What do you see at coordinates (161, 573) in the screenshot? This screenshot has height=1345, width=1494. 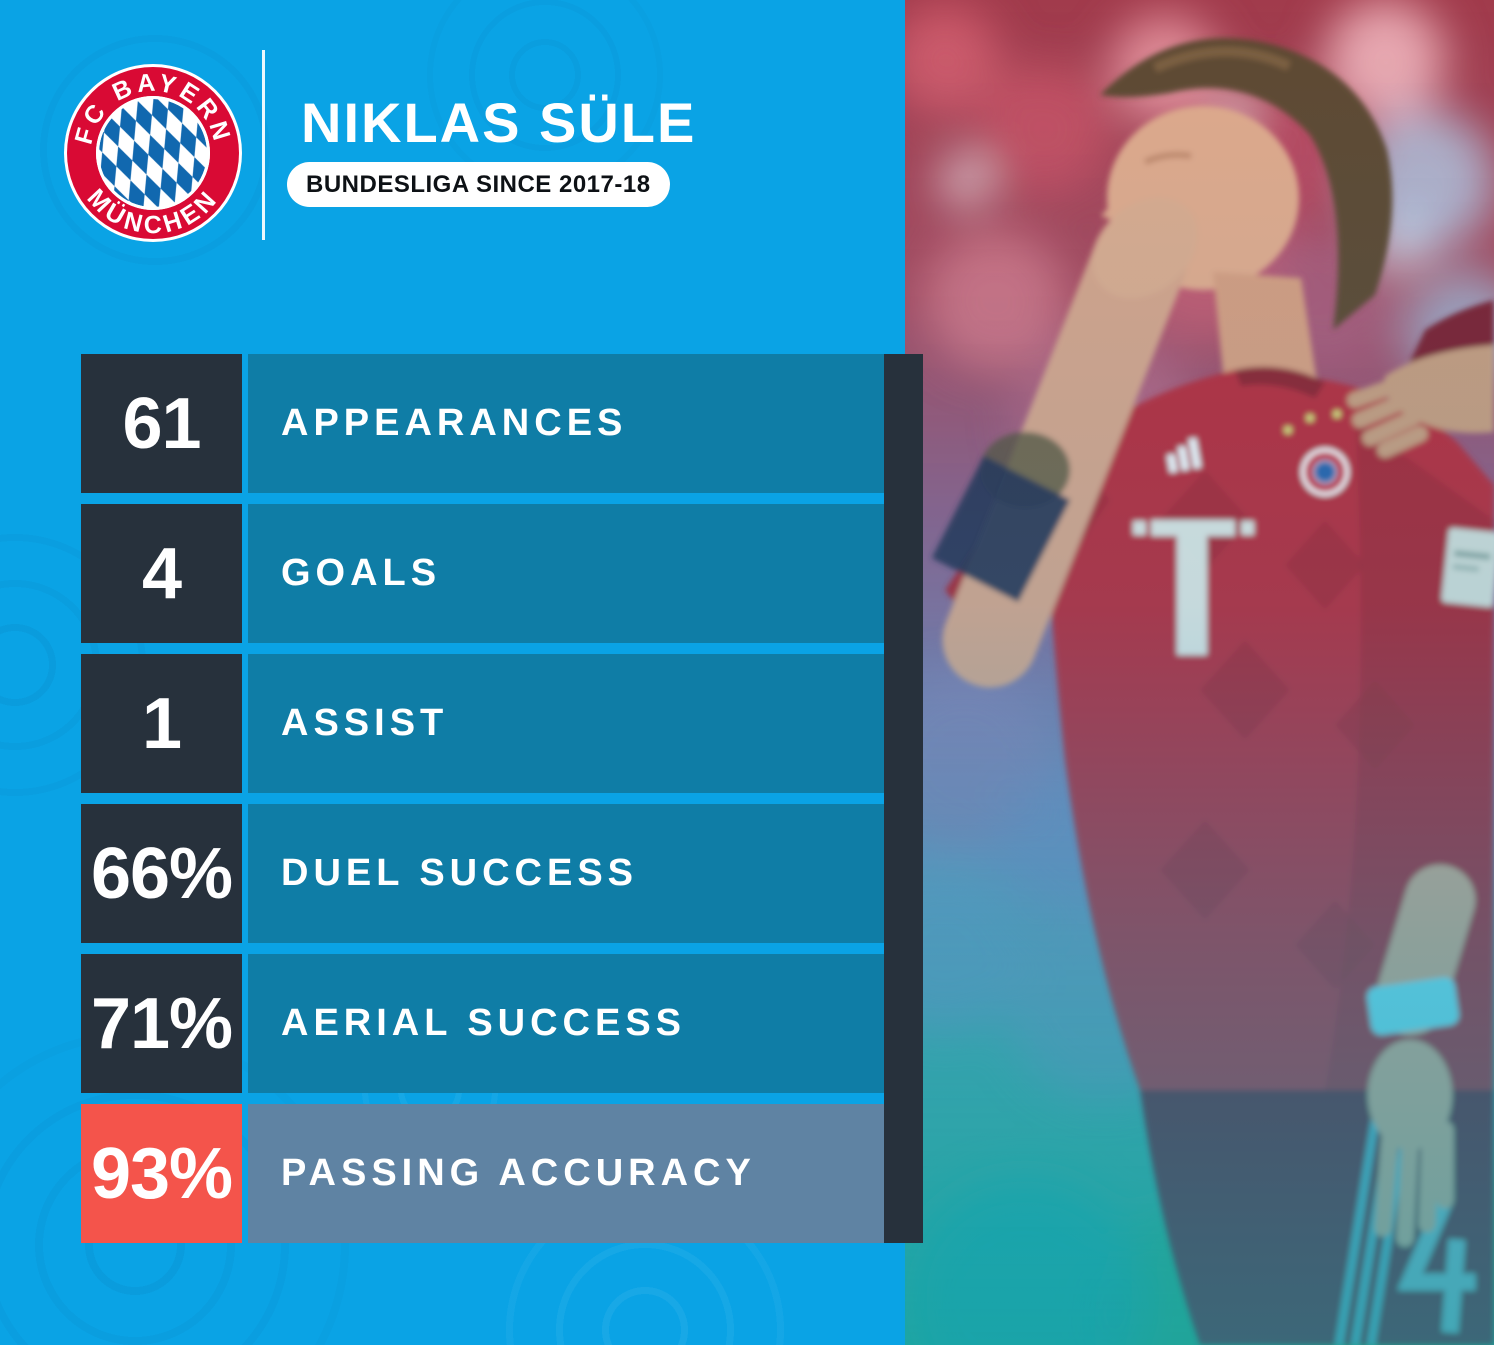 I see `stat-value: 4` at bounding box center [161, 573].